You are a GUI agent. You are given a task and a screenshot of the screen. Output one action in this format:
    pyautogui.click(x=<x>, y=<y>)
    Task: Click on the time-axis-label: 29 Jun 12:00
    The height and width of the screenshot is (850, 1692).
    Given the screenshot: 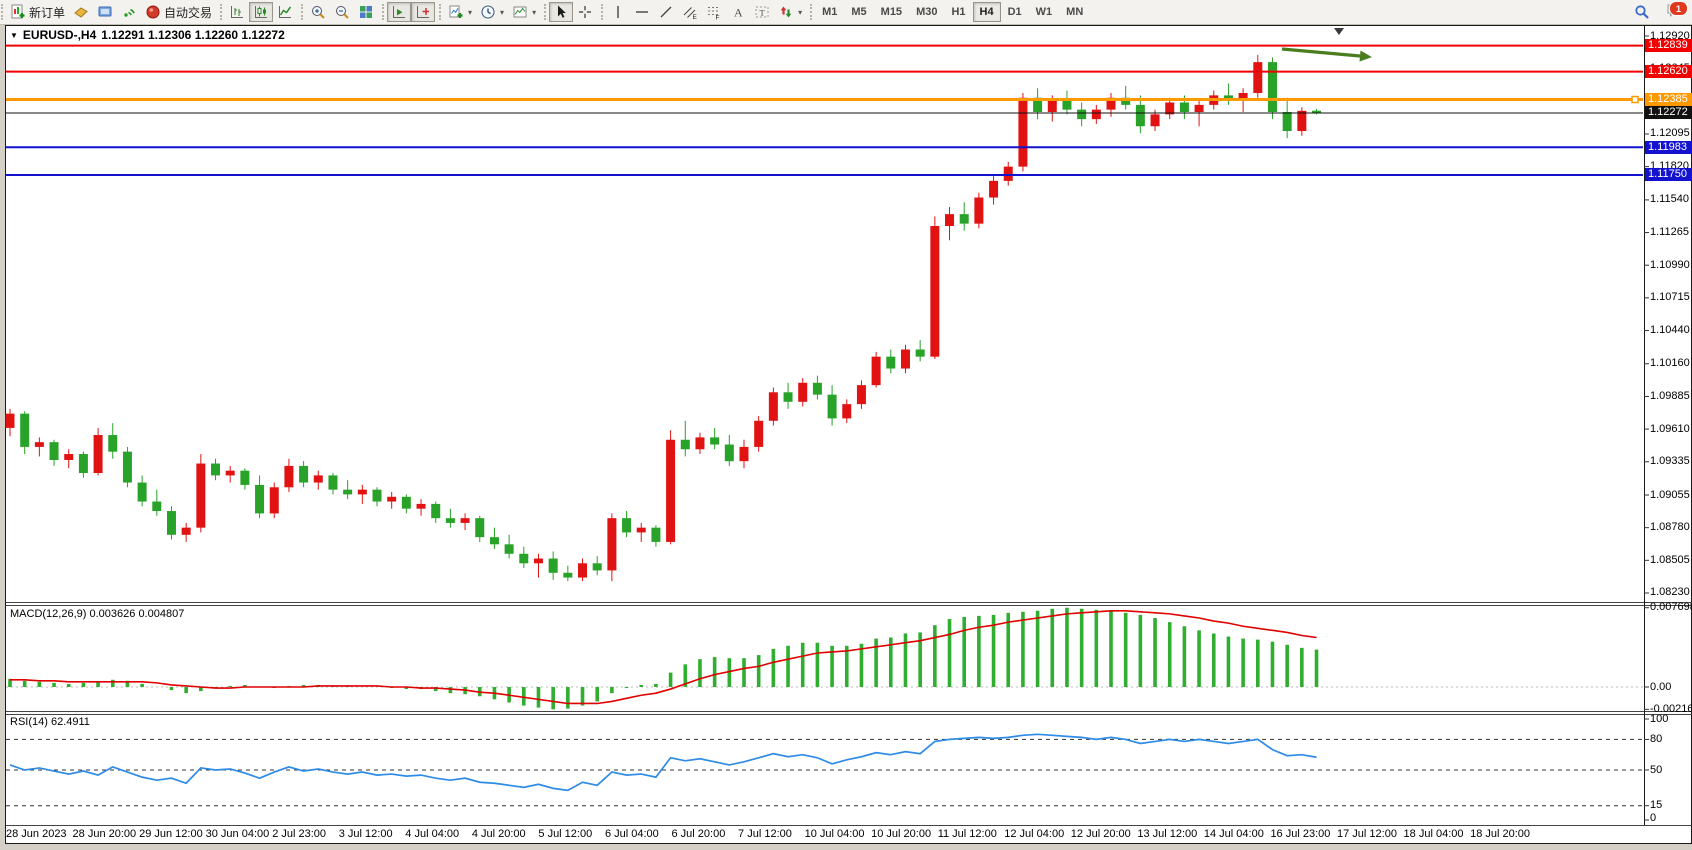 What is the action you would take?
    pyautogui.click(x=171, y=834)
    